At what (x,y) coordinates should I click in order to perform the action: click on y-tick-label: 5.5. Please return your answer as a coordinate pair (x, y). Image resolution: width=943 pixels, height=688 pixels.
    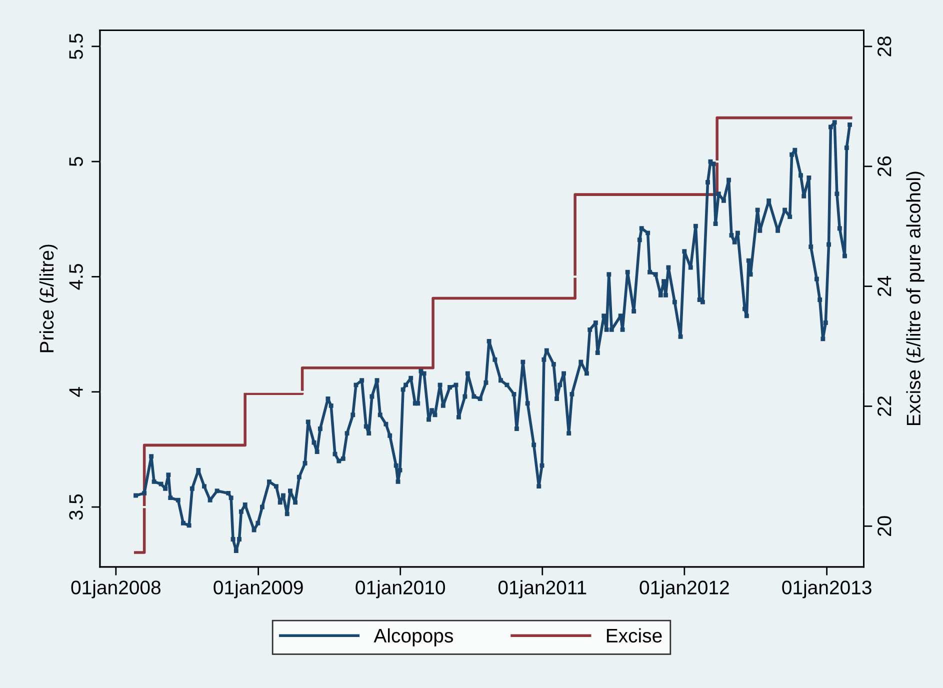
    Looking at the image, I should click on (76, 47).